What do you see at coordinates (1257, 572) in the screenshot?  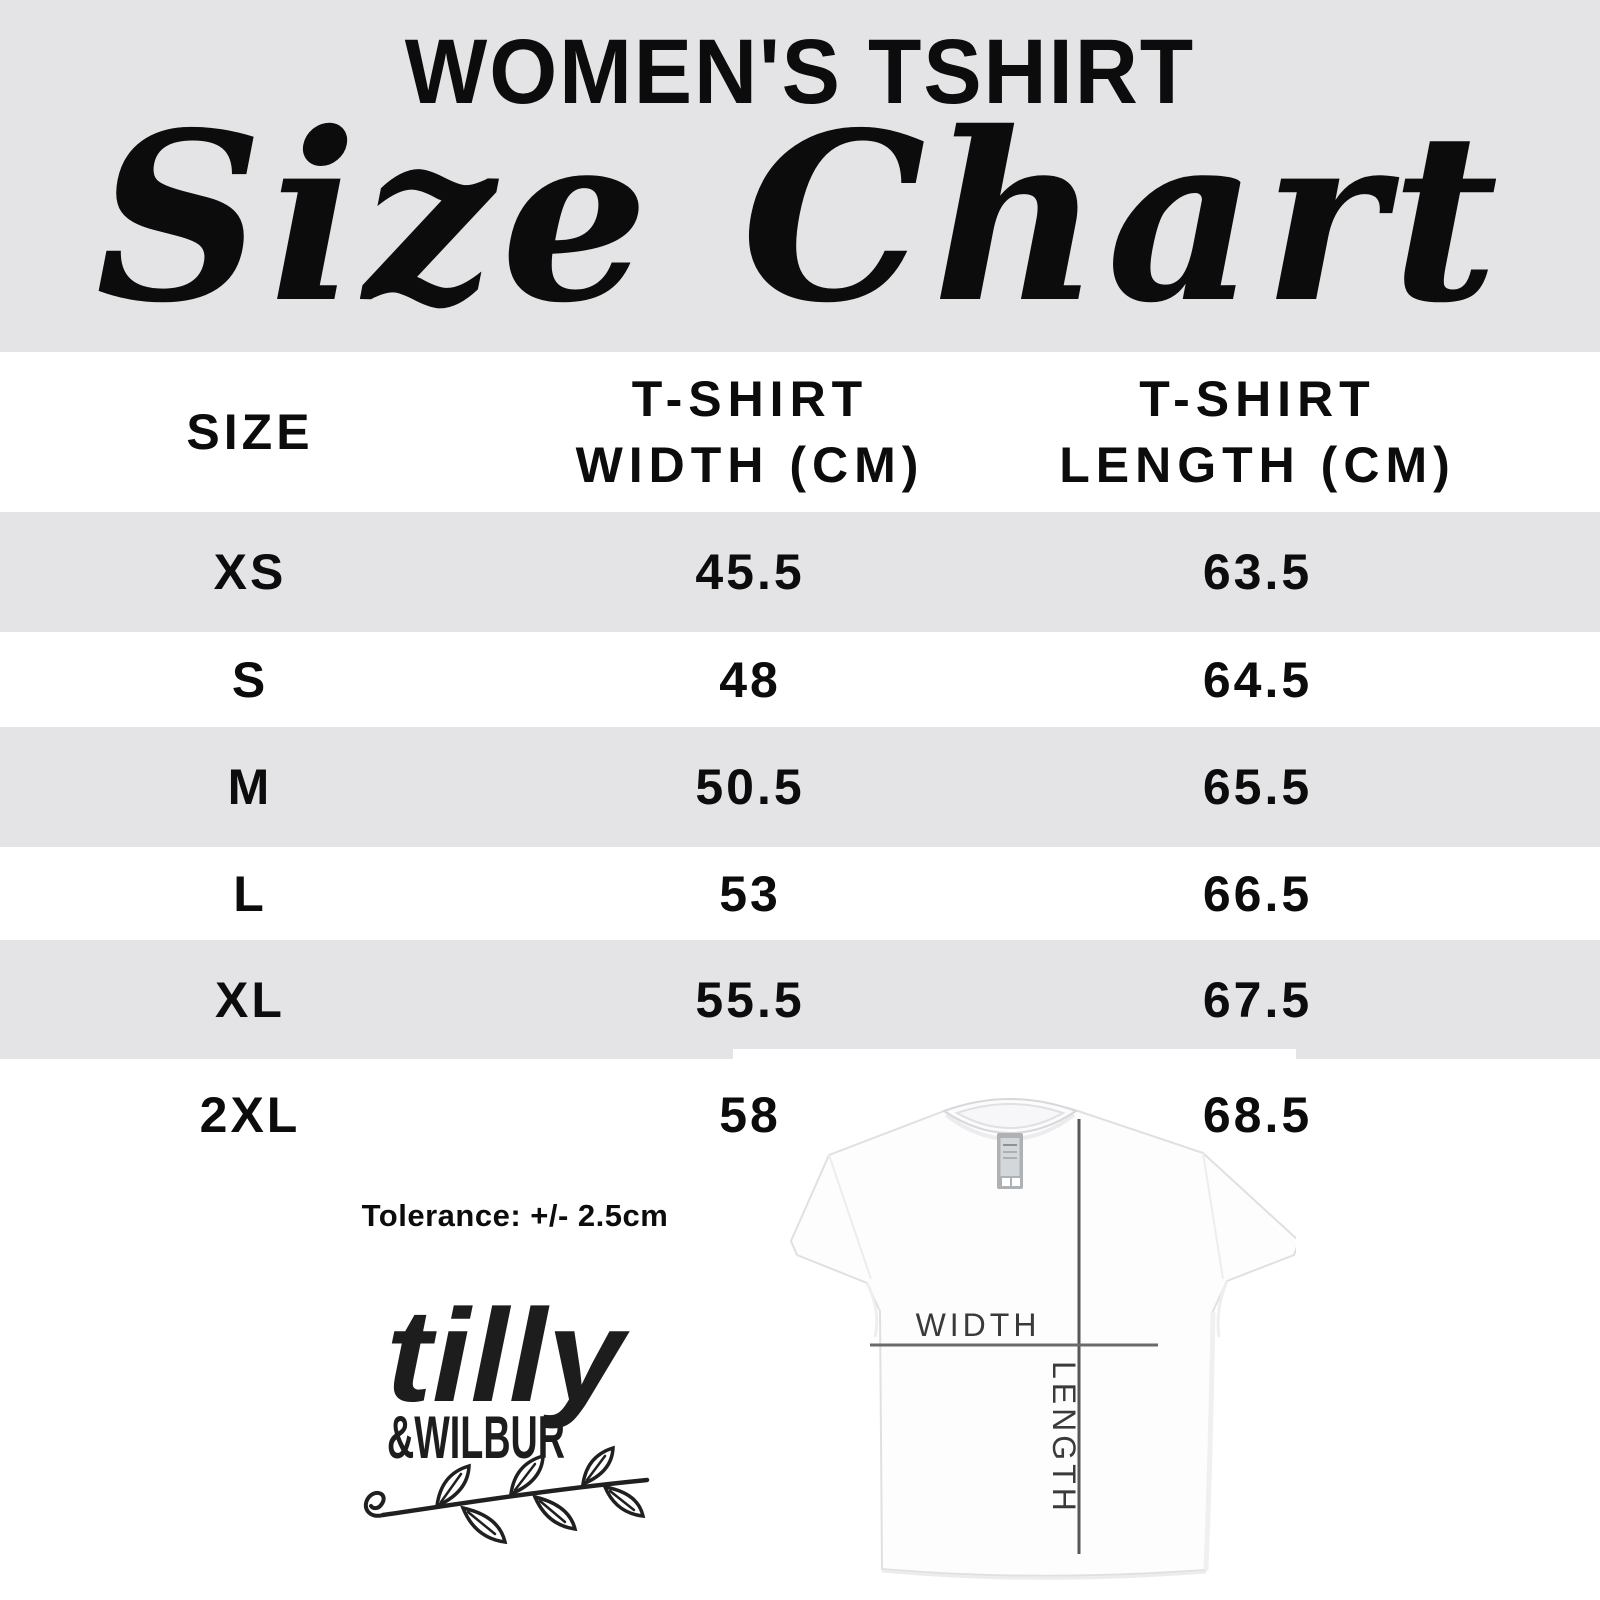 I see `length-cell: 63.5` at bounding box center [1257, 572].